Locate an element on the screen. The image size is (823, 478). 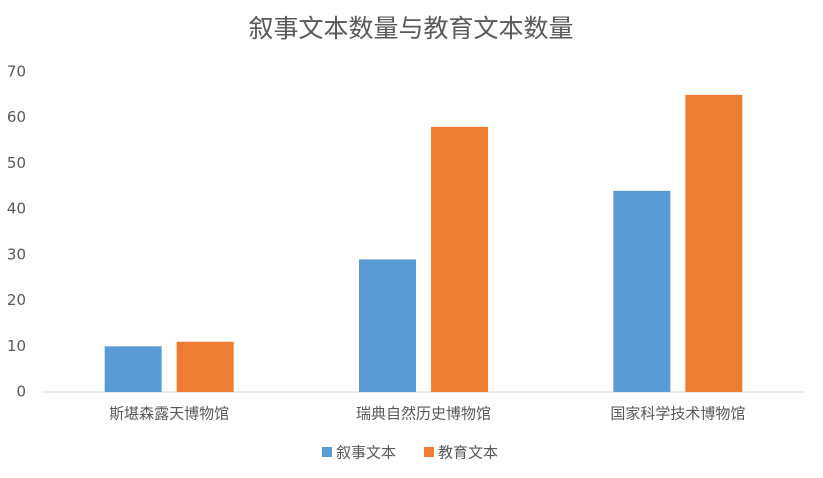
x-tick-label: 瑞典自然历史博物馆 is located at coordinates (423, 414).